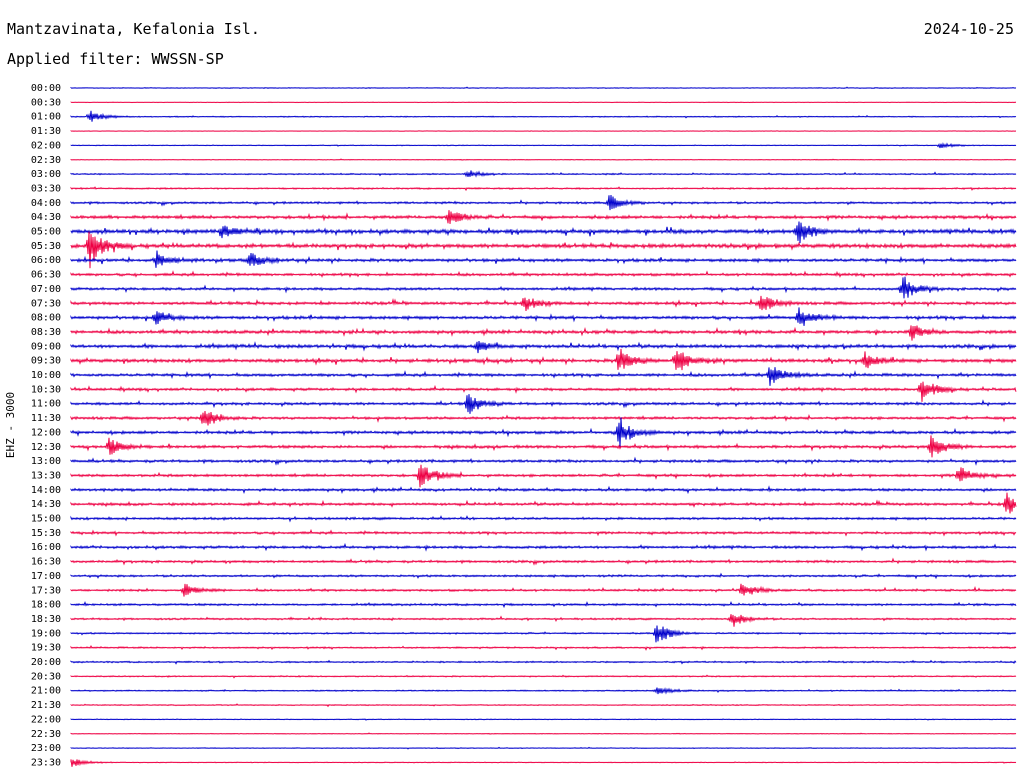 This screenshot has width=1024, height=780. Describe the element at coordinates (46, 447) in the screenshot. I see `row-time-label: 12:30` at that location.